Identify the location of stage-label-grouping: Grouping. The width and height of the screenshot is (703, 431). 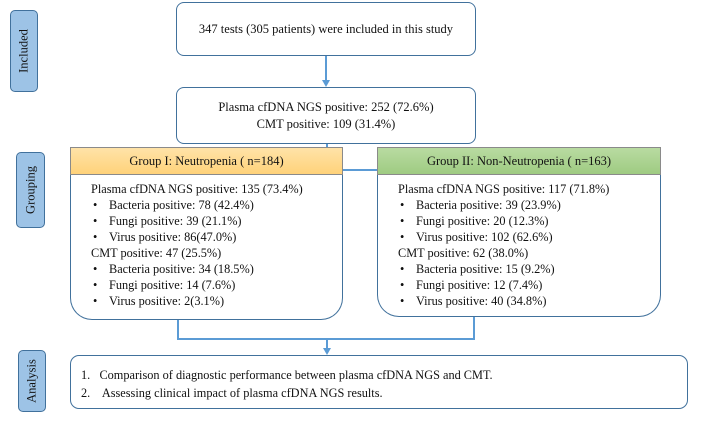
(30, 190).